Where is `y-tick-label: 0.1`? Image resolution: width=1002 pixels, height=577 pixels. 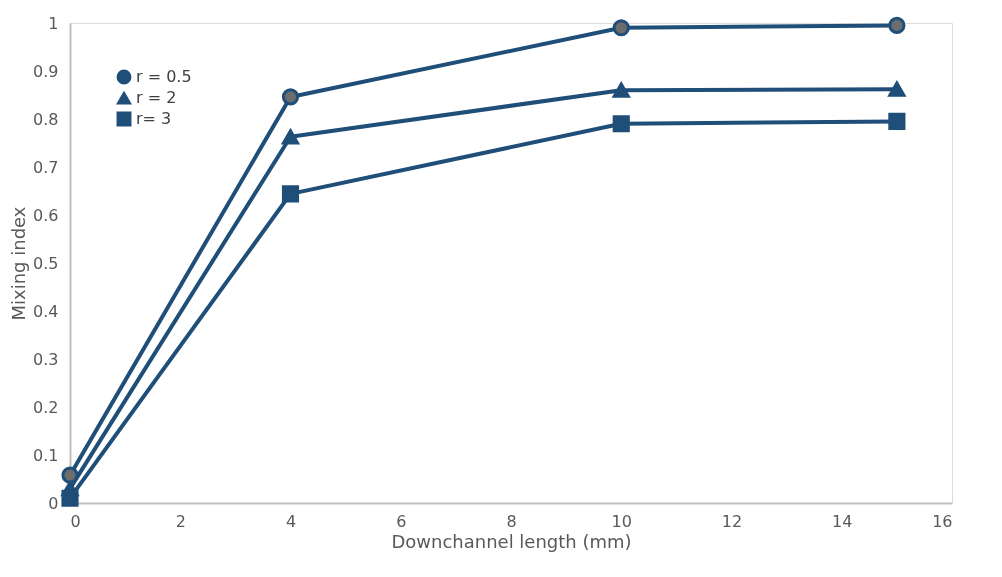
y-tick-label: 0.1 is located at coordinates (46, 455).